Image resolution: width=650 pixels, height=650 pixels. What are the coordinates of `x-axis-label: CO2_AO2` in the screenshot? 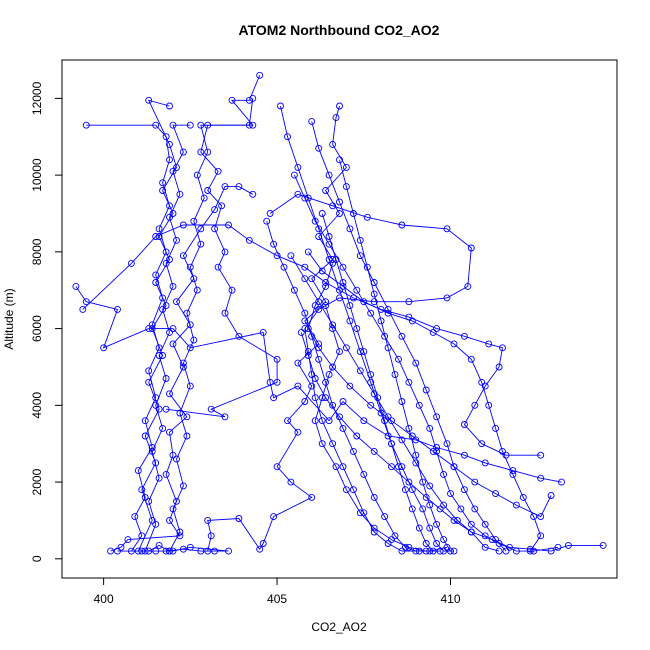 It's located at (339, 627).